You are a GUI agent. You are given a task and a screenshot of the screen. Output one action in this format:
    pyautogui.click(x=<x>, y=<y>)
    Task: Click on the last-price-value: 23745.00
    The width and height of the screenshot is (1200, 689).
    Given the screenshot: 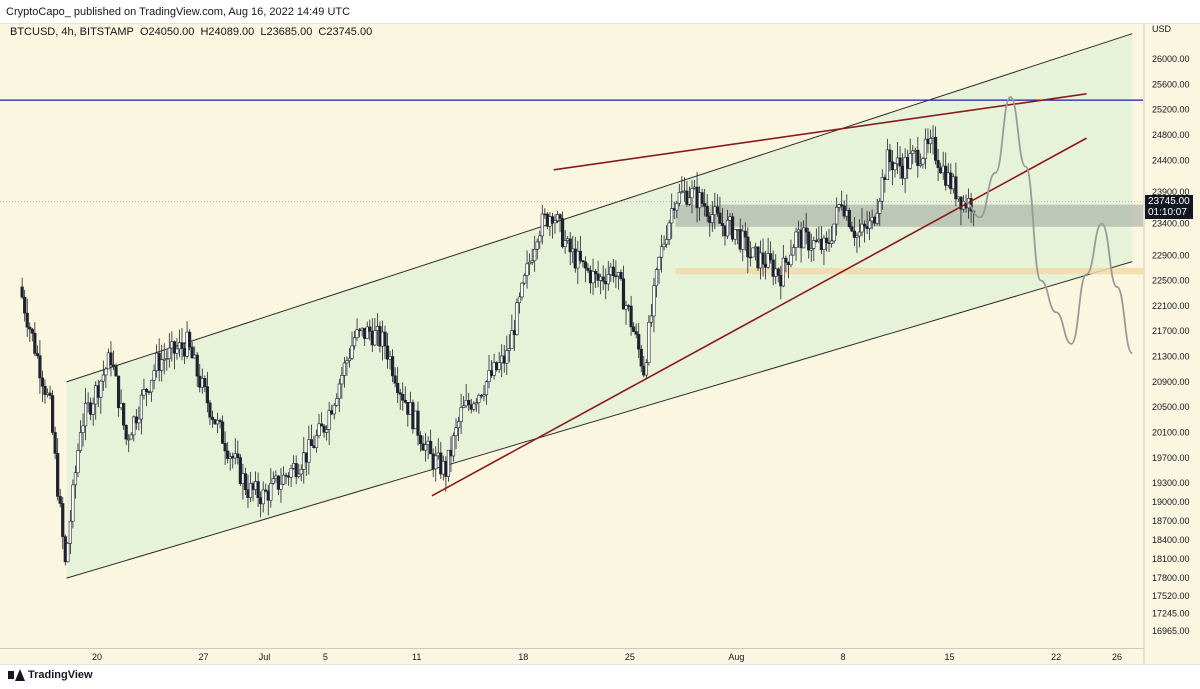 What is the action you would take?
    pyautogui.click(x=1169, y=201)
    